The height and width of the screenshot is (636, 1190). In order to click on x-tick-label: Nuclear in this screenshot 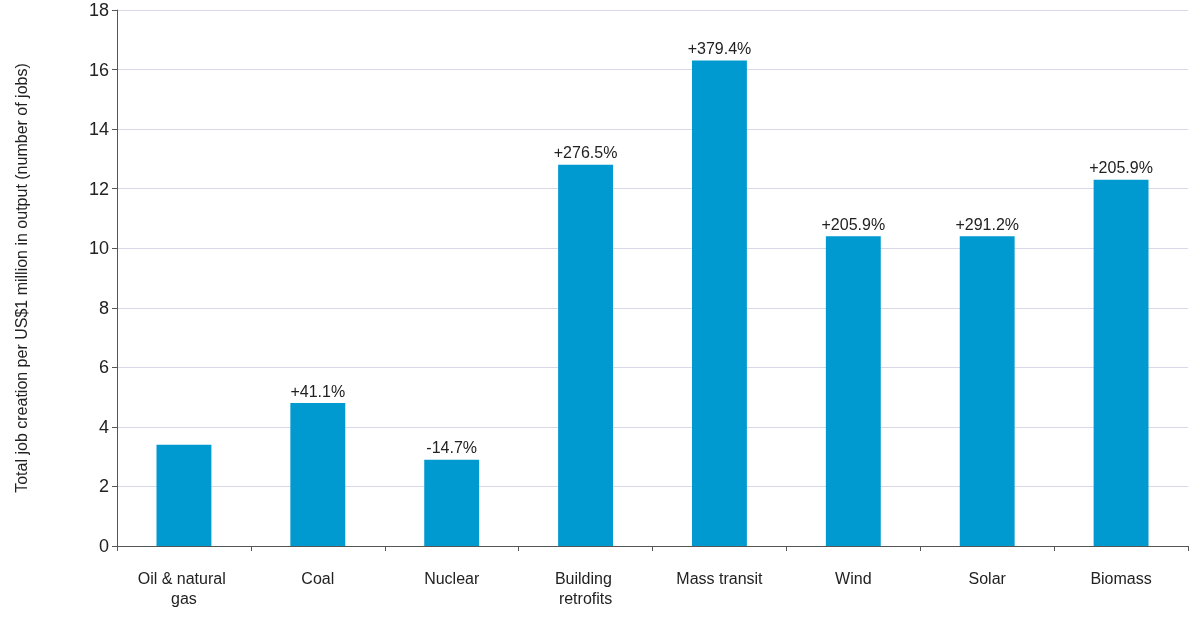, I will do `click(452, 578)`.